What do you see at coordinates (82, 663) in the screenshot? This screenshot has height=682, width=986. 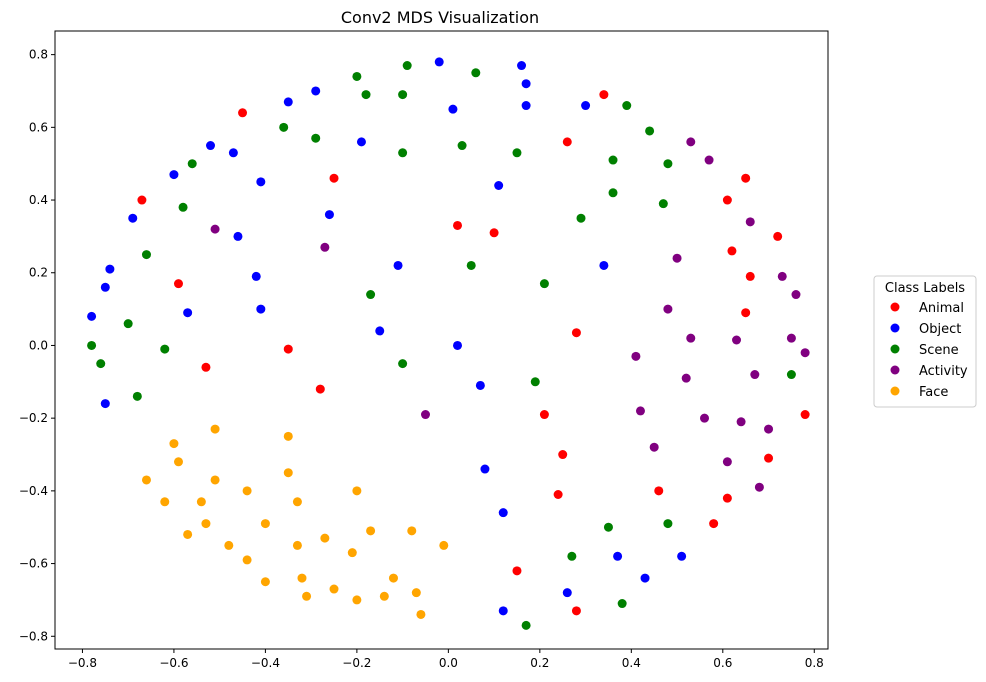 I see `x-tick-label: −0.8` at bounding box center [82, 663].